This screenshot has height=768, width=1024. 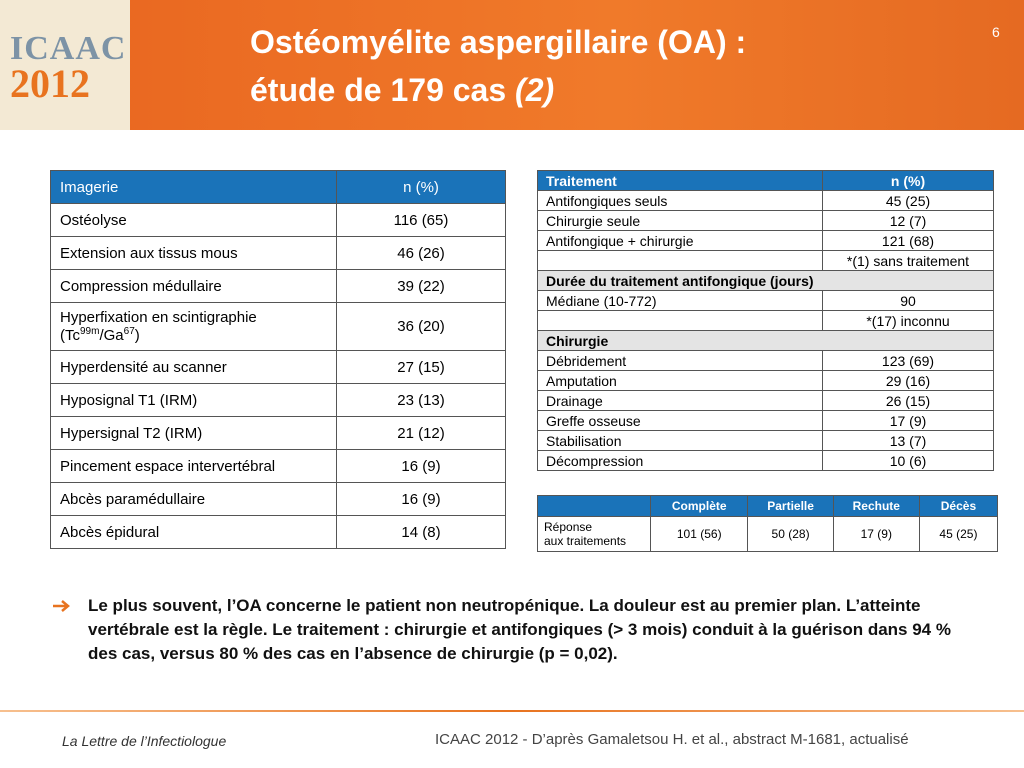 What do you see at coordinates (158, 326) in the screenshot?
I see `cell-text: Hyperfixation en scintigraphie (Tc` at bounding box center [158, 326].